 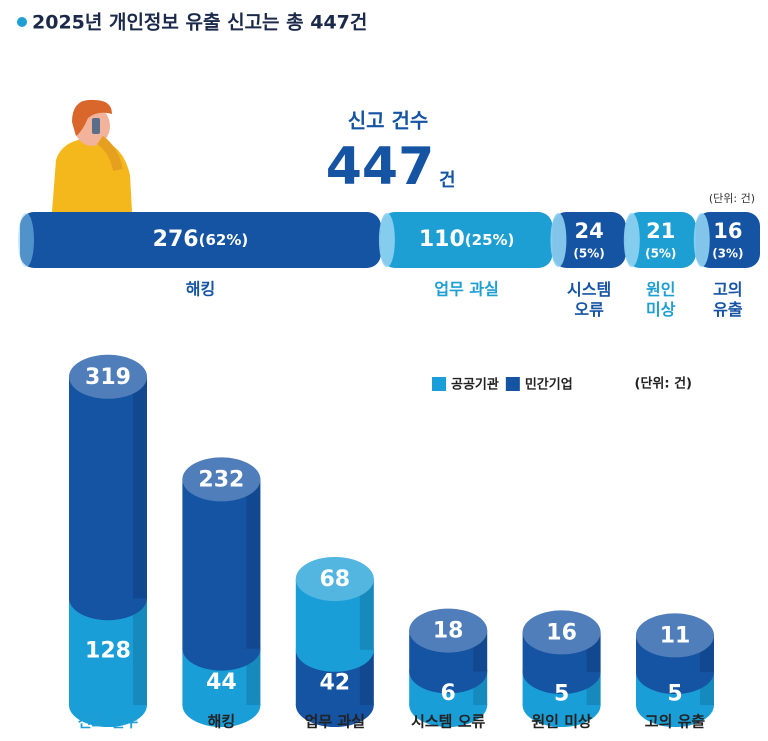 What do you see at coordinates (221, 682) in the screenshot?
I see `value-label: 44` at bounding box center [221, 682].